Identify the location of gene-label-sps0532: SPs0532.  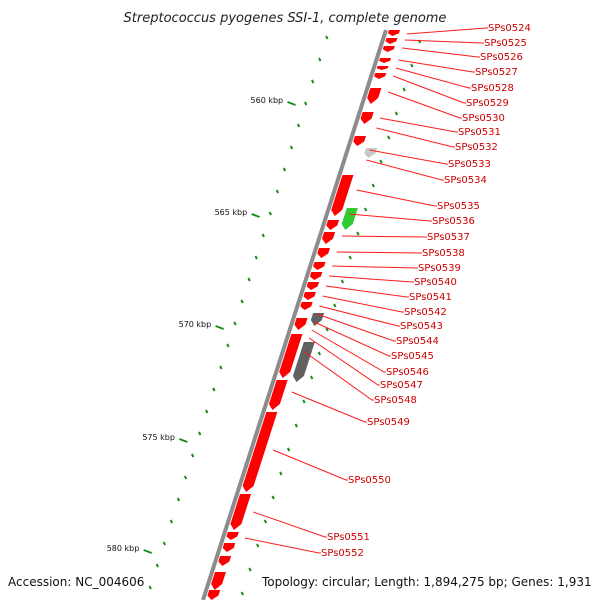
(476, 147).